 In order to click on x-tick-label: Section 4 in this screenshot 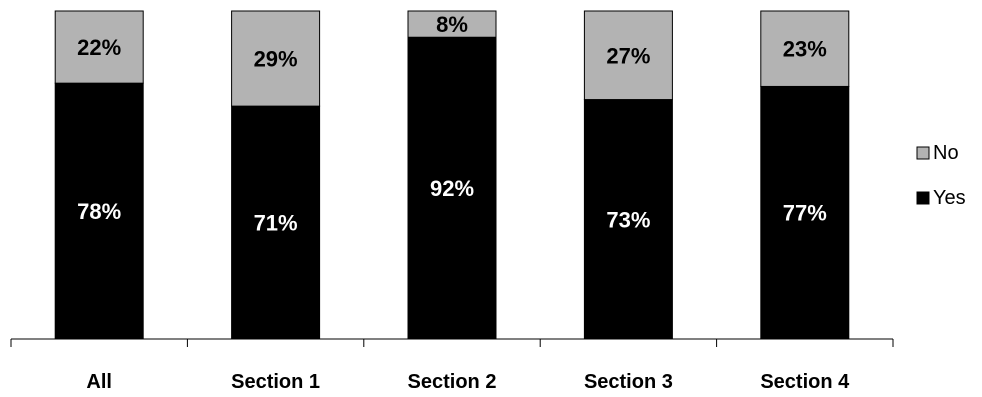, I will do `click(805, 381)`.